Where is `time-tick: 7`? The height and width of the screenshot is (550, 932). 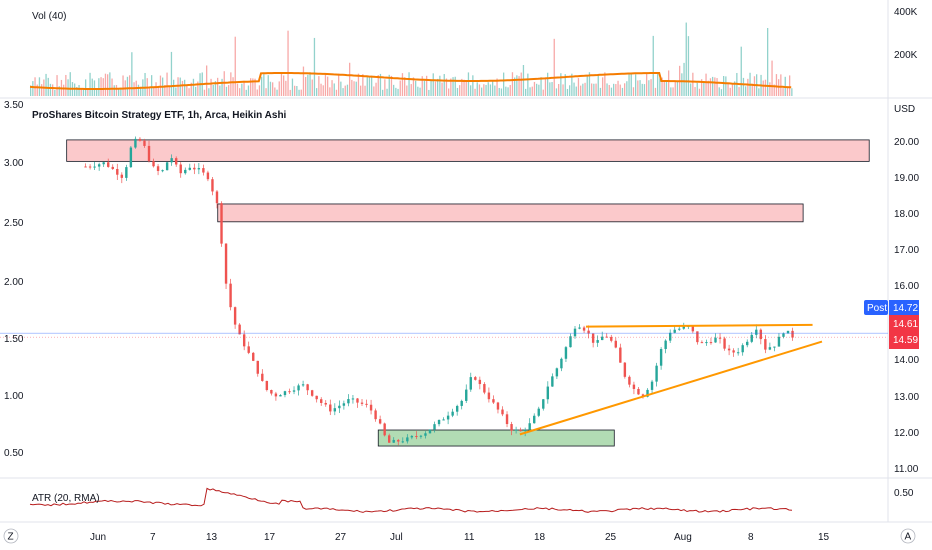
time-tick: 7 is located at coordinates (153, 537).